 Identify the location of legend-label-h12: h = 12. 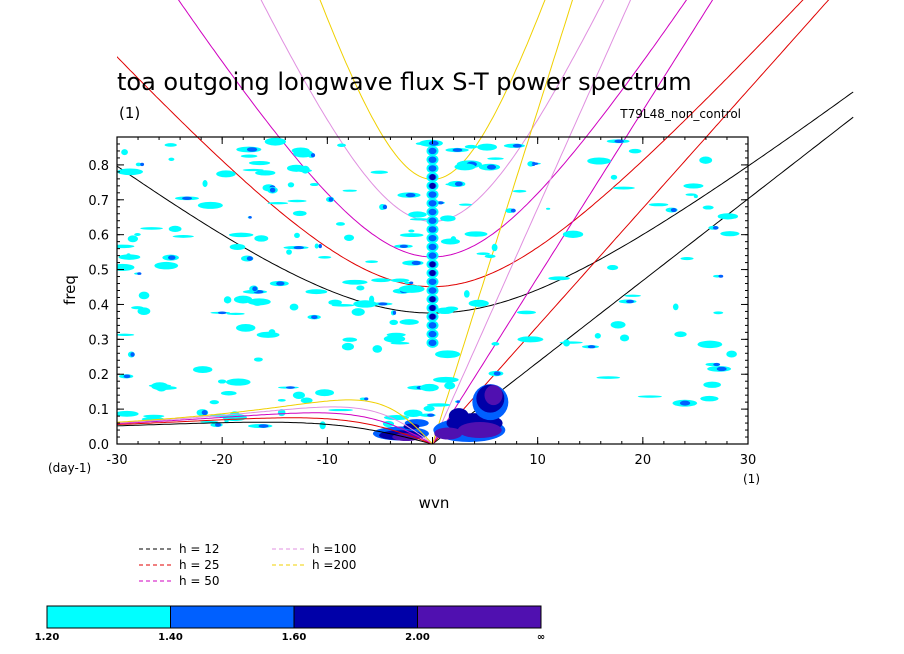
(199, 549).